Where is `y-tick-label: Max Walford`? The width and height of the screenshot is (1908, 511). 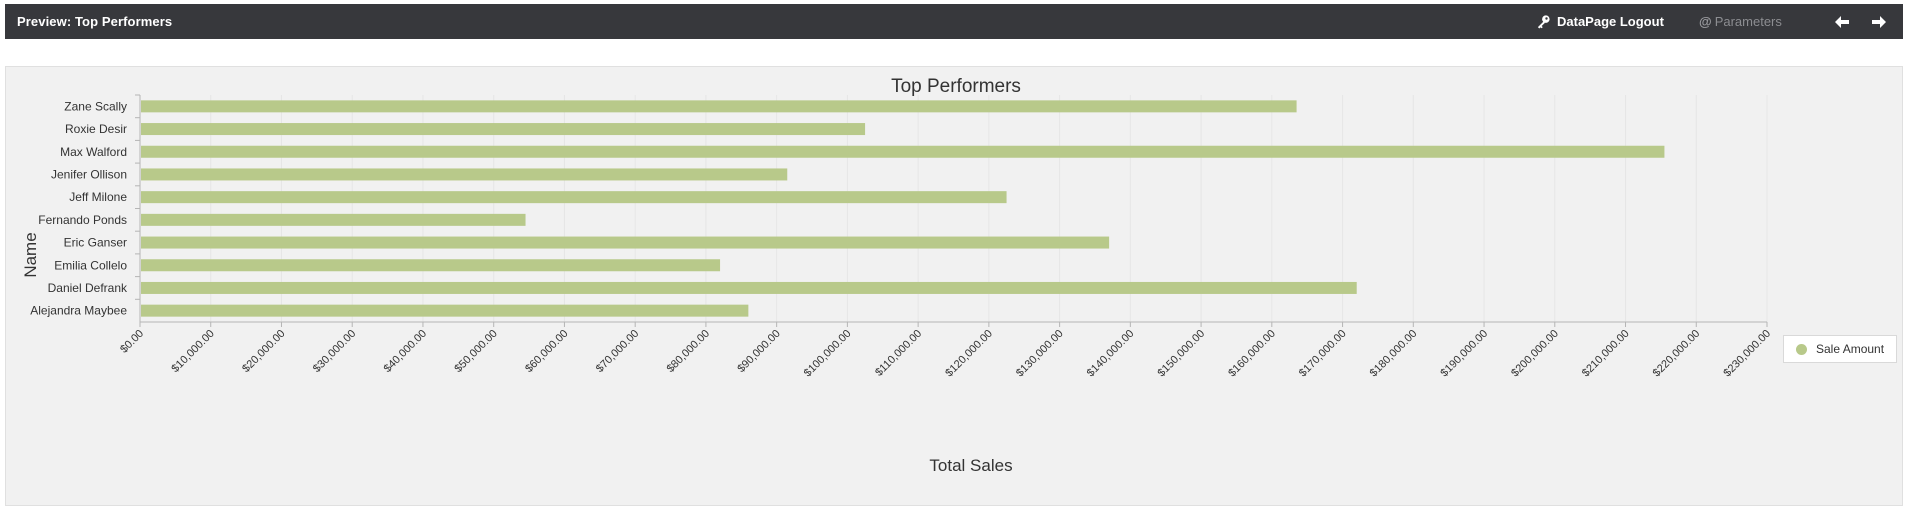
y-tick-label: Max Walford is located at coordinates (93, 152).